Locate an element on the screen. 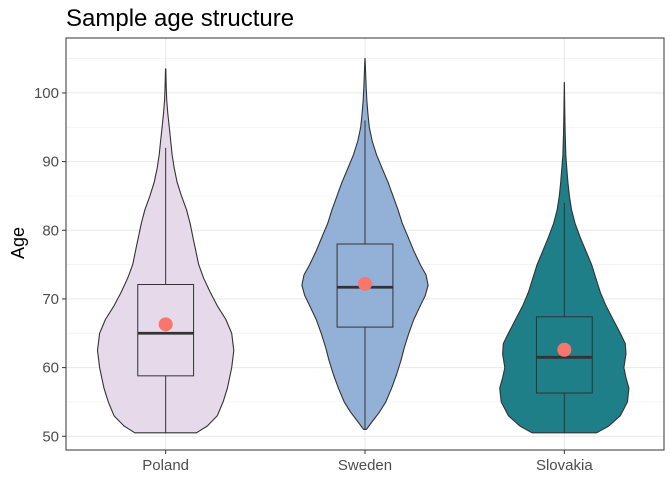 The height and width of the screenshot is (480, 672). violin-group-sweden is located at coordinates (365, 244).